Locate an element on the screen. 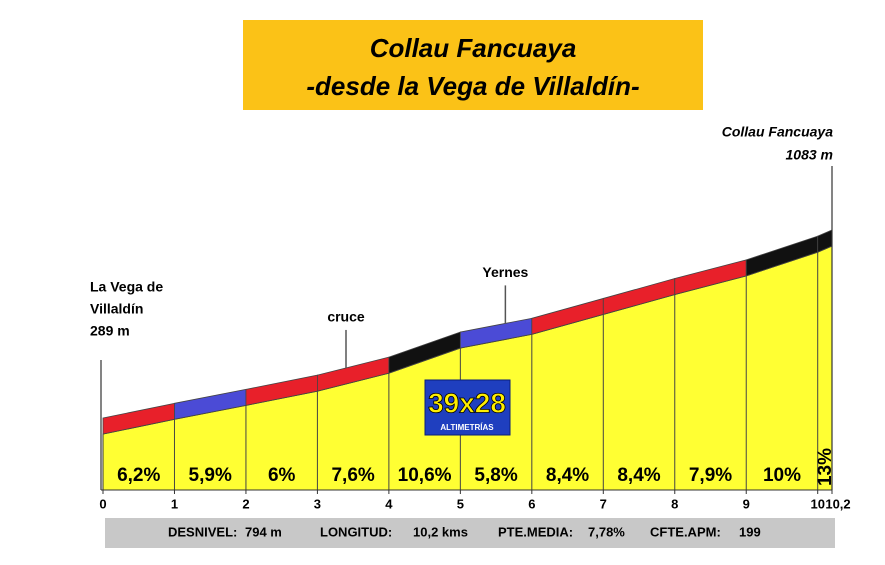  stat-label: PTE.MEDIA: is located at coordinates (535, 531).